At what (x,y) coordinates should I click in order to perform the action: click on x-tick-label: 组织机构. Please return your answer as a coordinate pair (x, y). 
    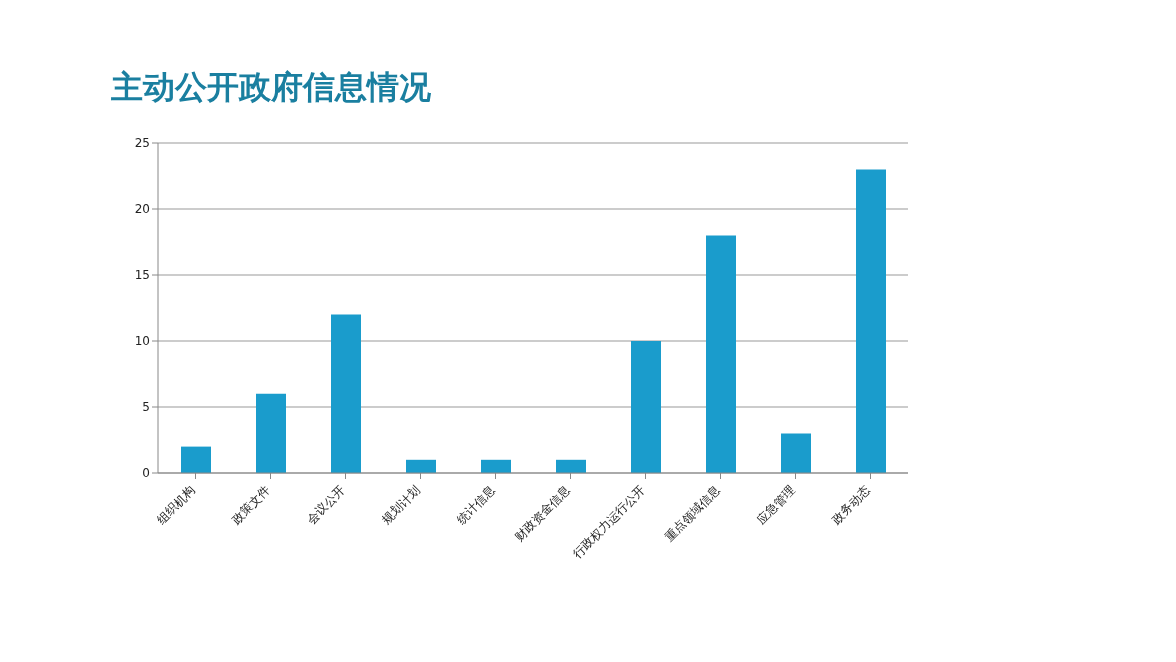
    Looking at the image, I should click on (175, 505).